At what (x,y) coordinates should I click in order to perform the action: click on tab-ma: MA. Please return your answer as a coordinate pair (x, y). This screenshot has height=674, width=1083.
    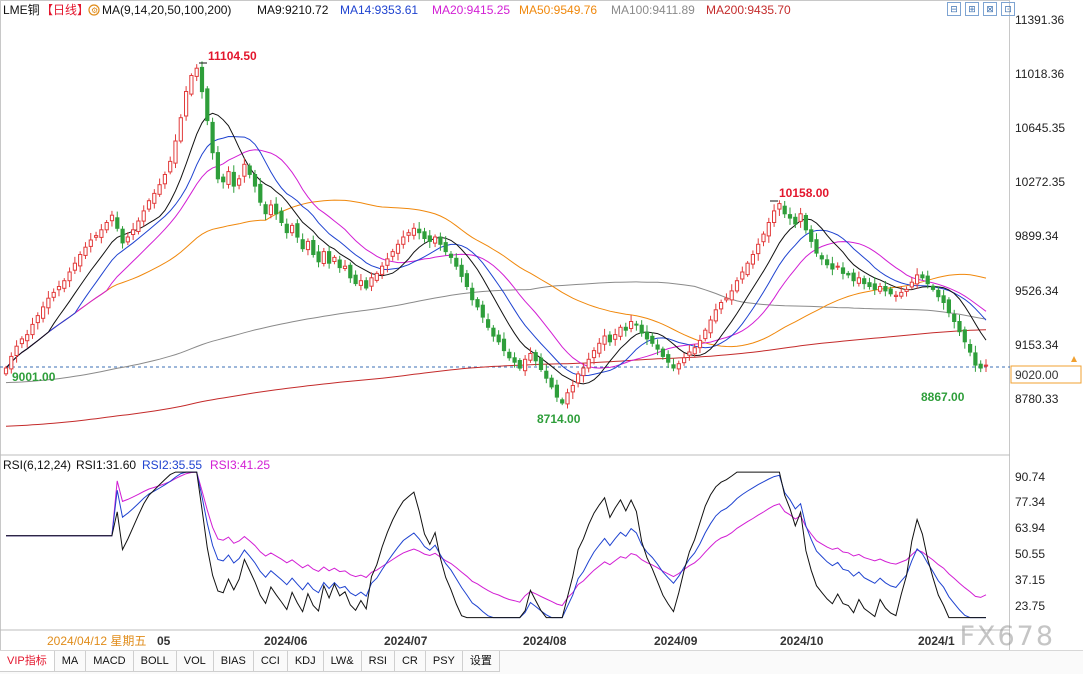
    Looking at the image, I should click on (70, 661).